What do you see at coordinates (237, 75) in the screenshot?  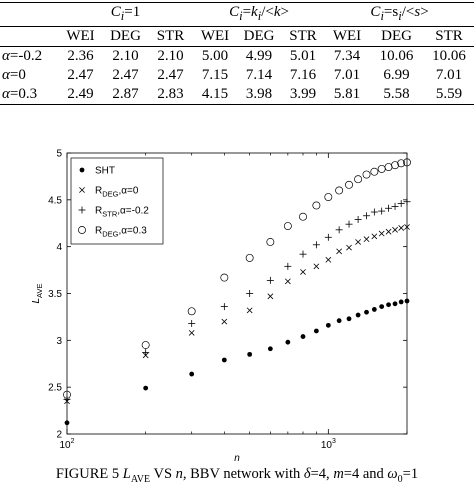 I see `table-row: α=0 2.47 2.47 2.47 7.15 7.14 7.16 7.01 6.99 7.01` at bounding box center [237, 75].